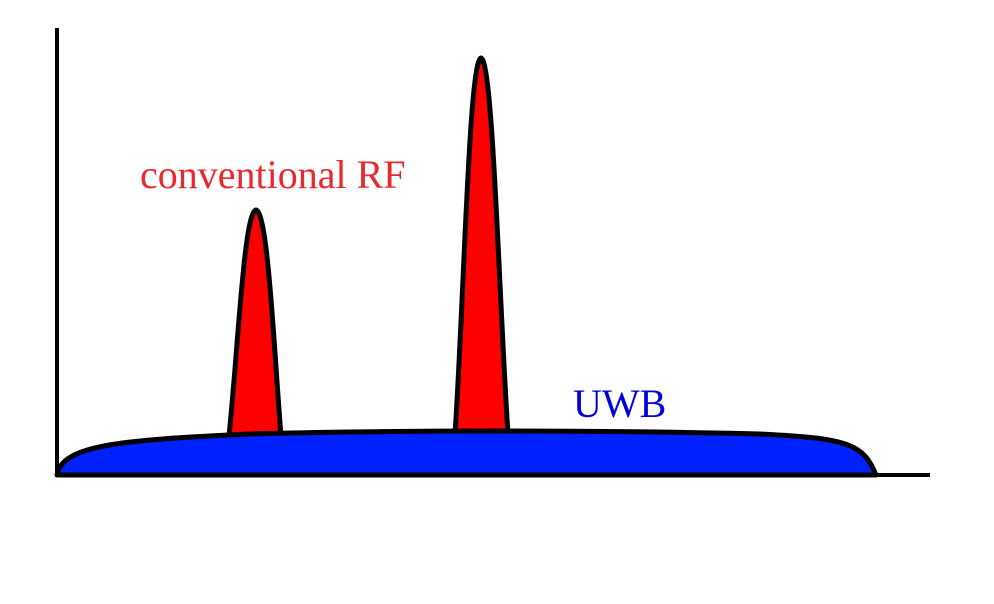 The image size is (994, 604). Describe the element at coordinates (619, 403) in the screenshot. I see `uwb-label: UWB` at that location.